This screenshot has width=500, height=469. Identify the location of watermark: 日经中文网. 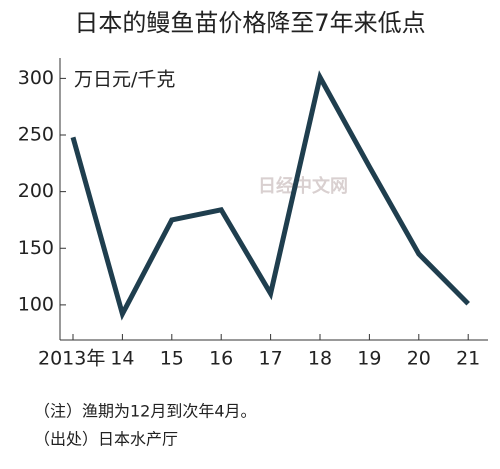
(303, 186).